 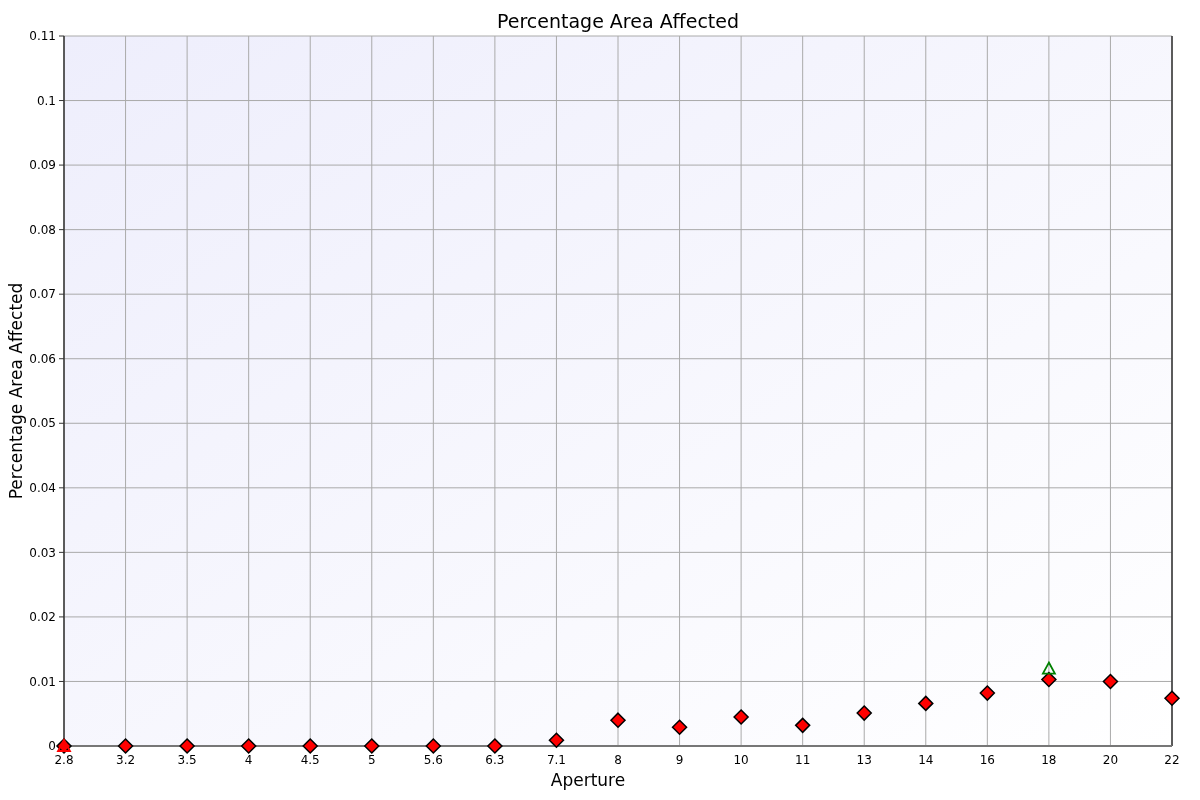 What do you see at coordinates (42, 229) in the screenshot?
I see `y-tick-label: 0.08` at bounding box center [42, 229].